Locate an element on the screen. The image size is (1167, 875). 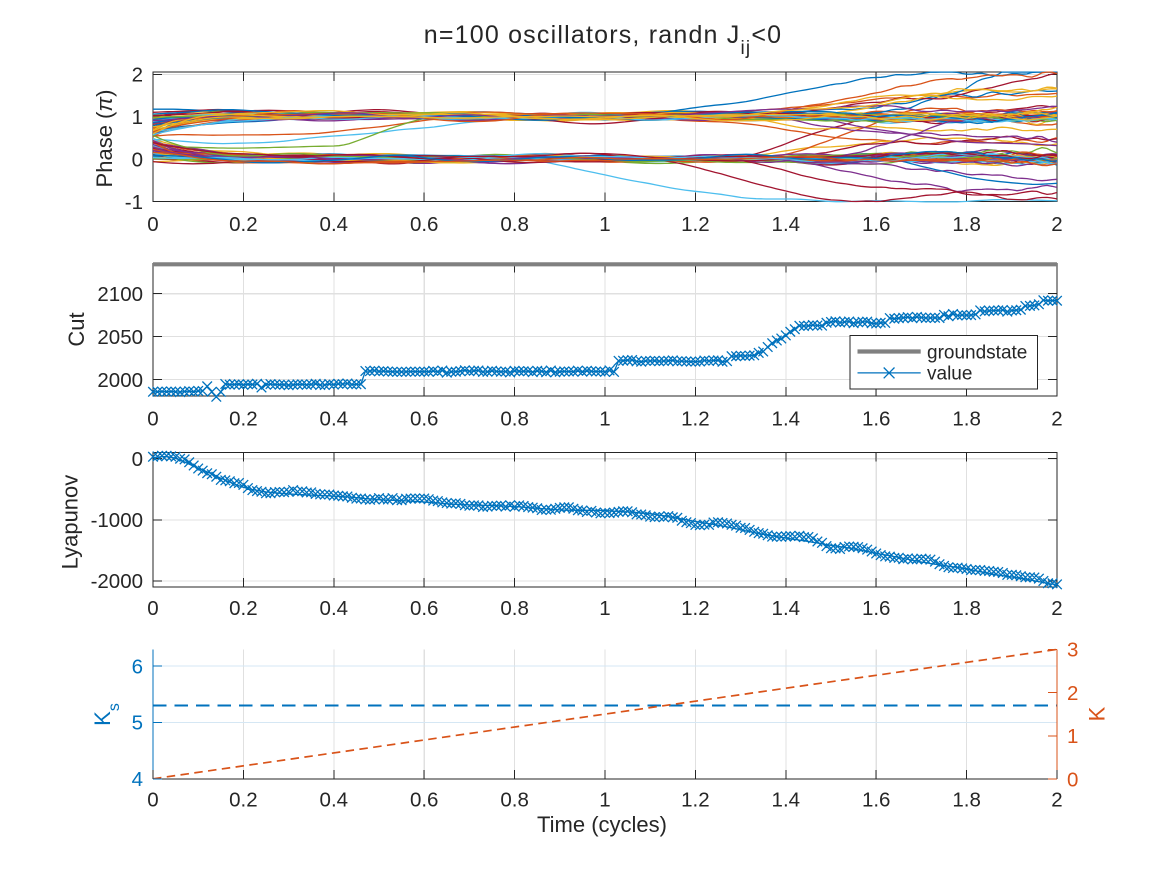
svg-text: -1000 is located at coordinates (117, 520).